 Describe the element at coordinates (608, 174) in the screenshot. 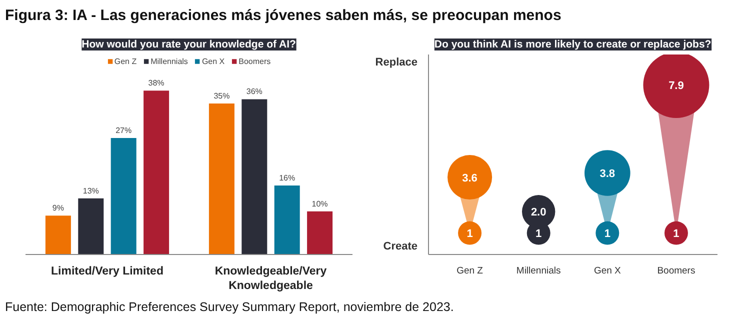

I see `data-label: 3.8` at that location.